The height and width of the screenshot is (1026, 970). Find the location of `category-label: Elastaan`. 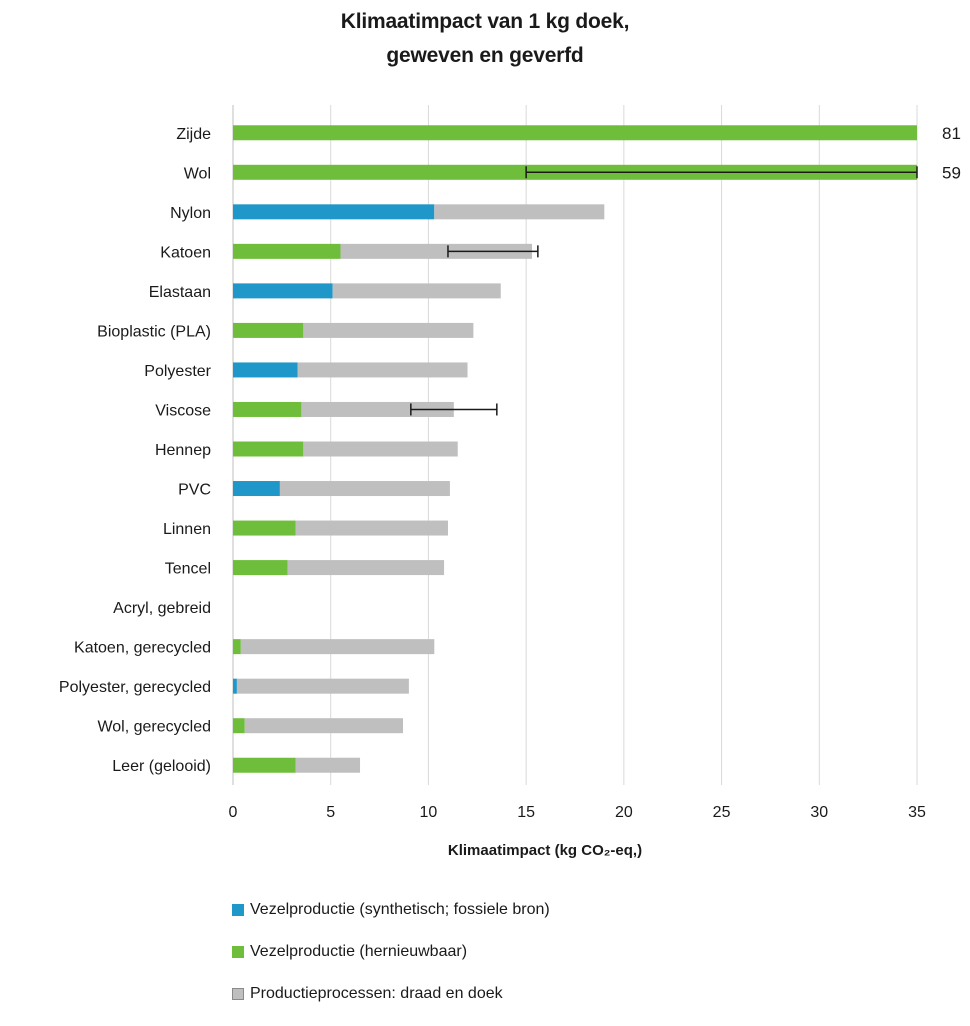

category-label: Elastaan is located at coordinates (180, 292).